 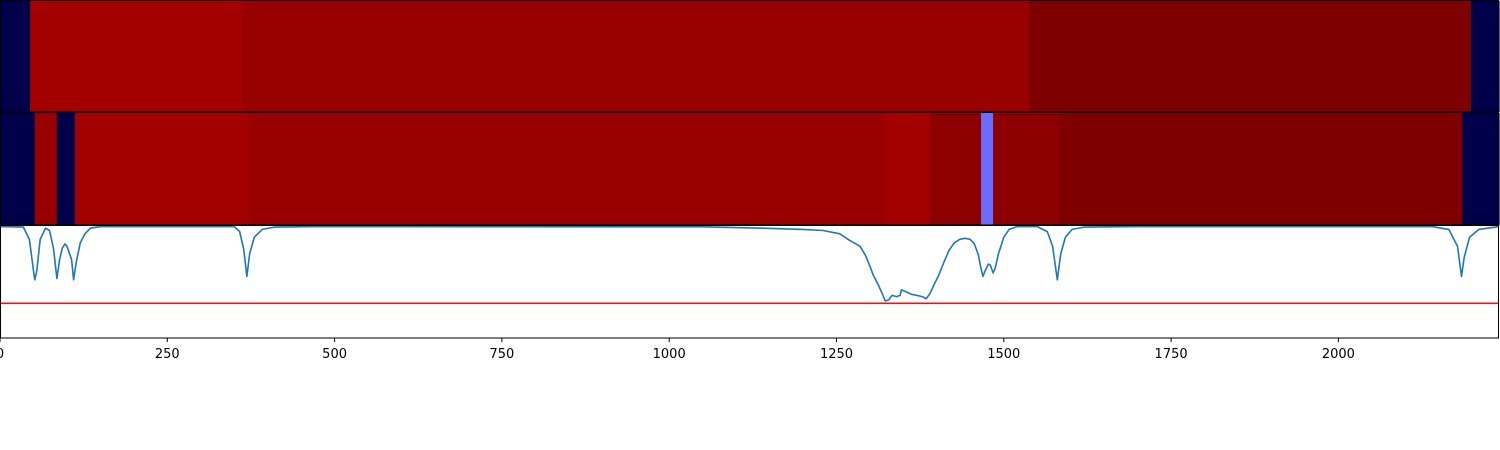 What do you see at coordinates (1003, 354) in the screenshot?
I see `x-tick-label: 1500` at bounding box center [1003, 354].